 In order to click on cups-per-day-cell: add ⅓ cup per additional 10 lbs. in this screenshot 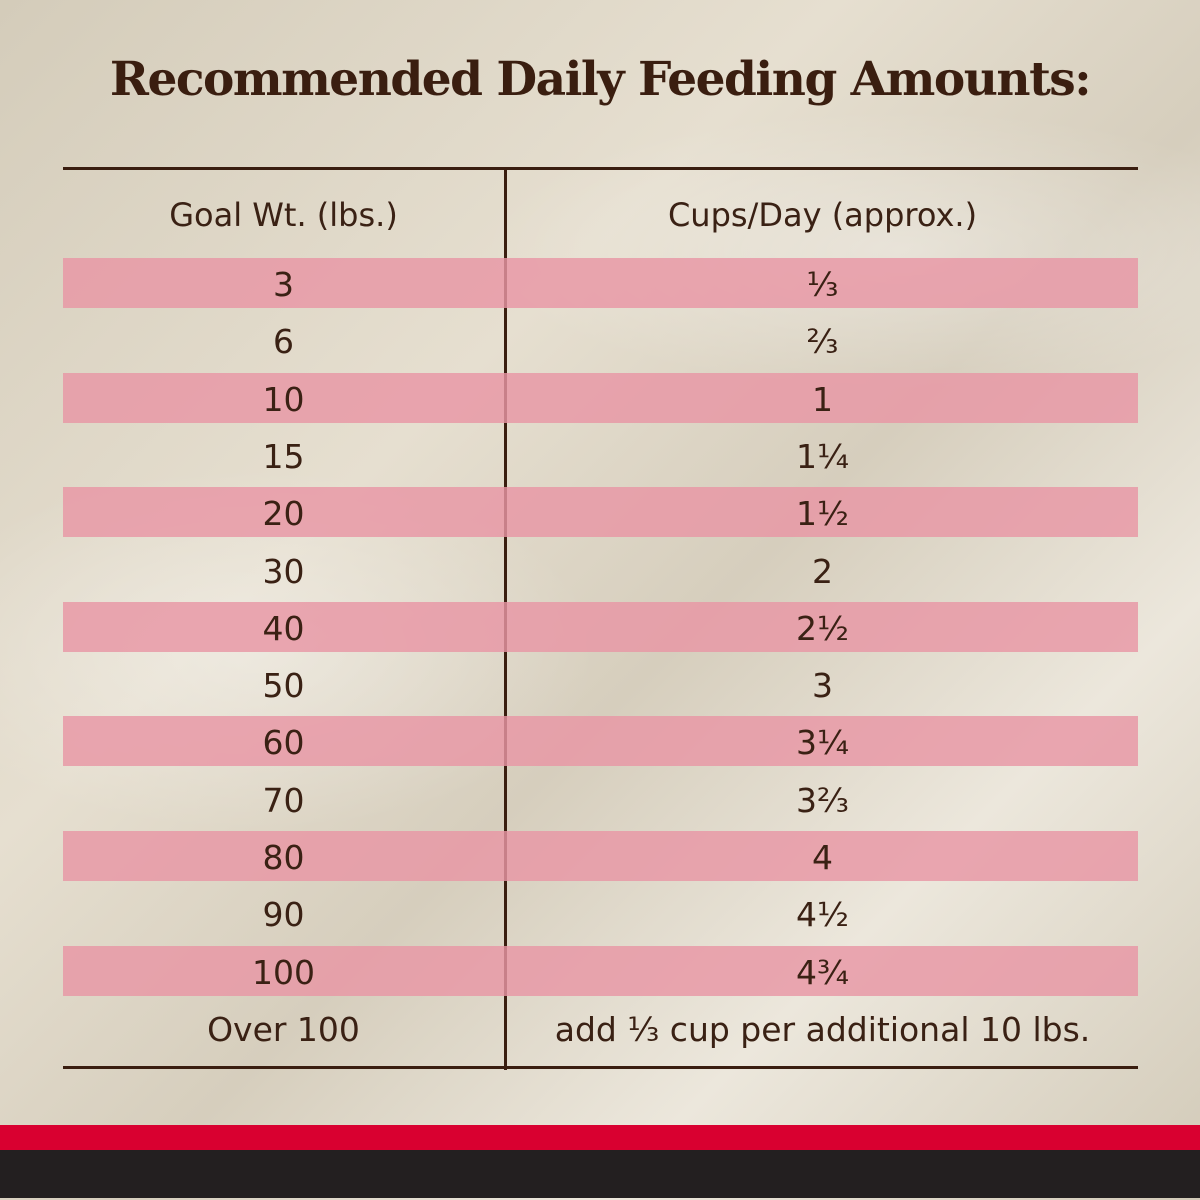, I will do `click(822, 1029)`.